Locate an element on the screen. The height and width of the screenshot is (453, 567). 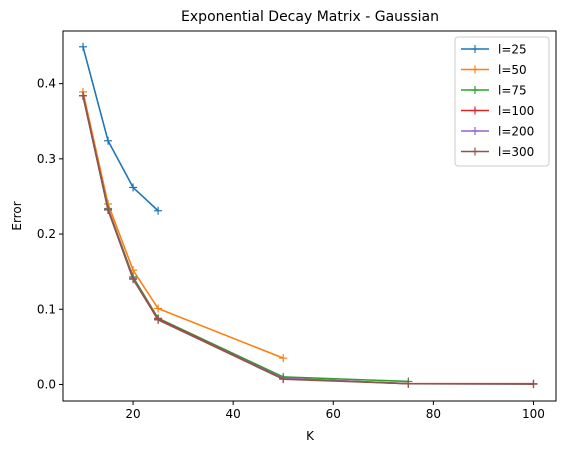
x-tick-label: 40 is located at coordinates (233, 414).